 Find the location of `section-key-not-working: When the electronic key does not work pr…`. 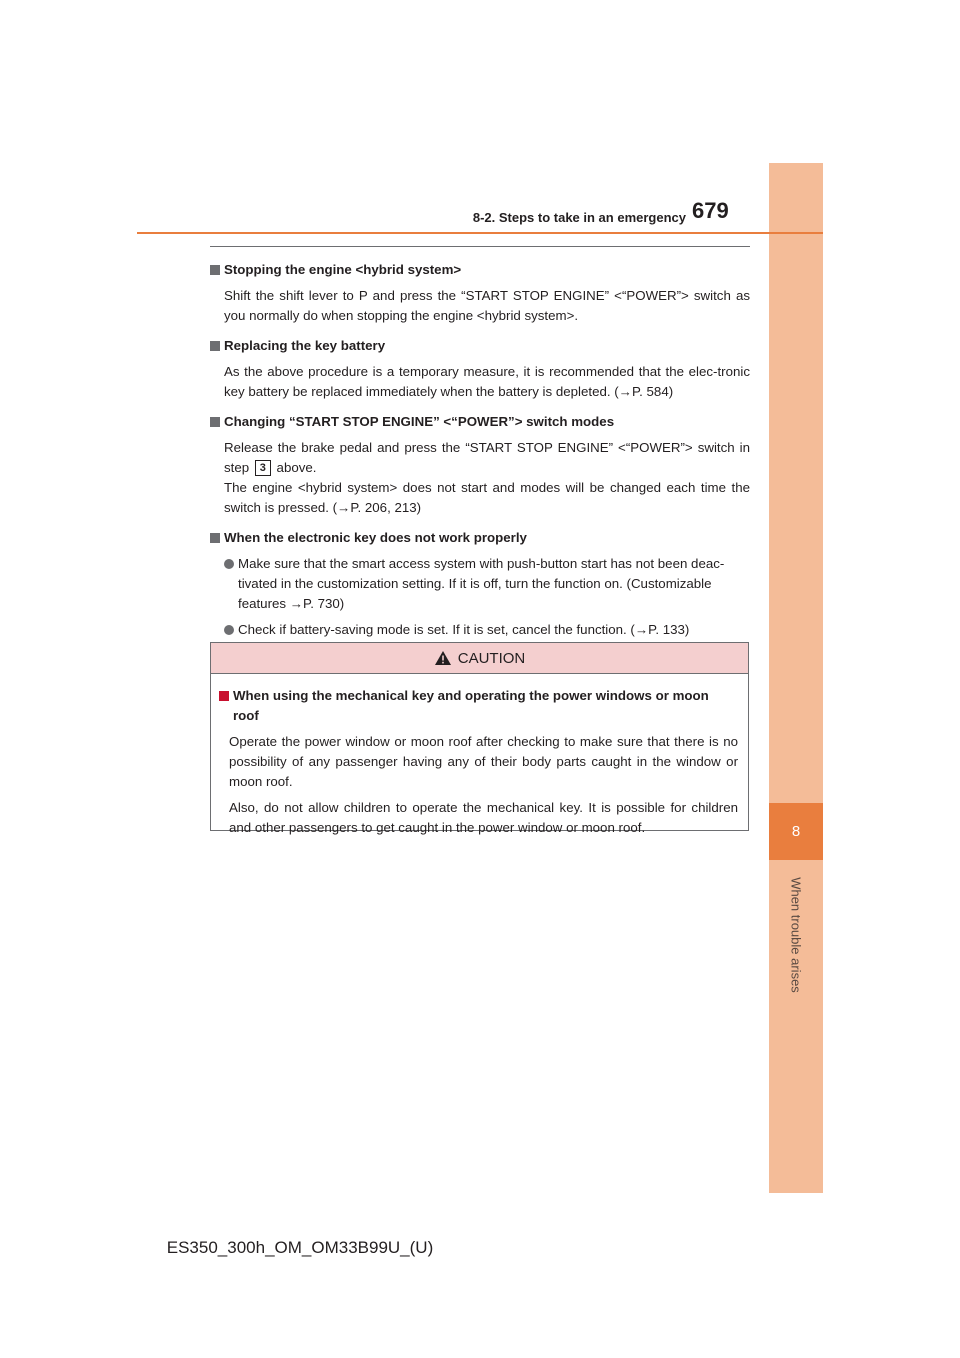

section-key-not-working: When the electronic key does not work pr… is located at coordinates (480, 584).